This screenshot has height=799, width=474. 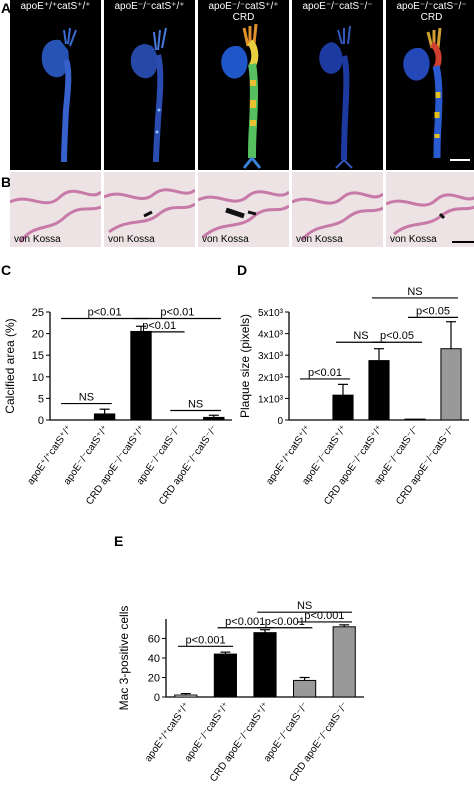 What do you see at coordinates (319, 239) in the screenshot?
I see `histology-image-4-stain: von Kossa` at bounding box center [319, 239].